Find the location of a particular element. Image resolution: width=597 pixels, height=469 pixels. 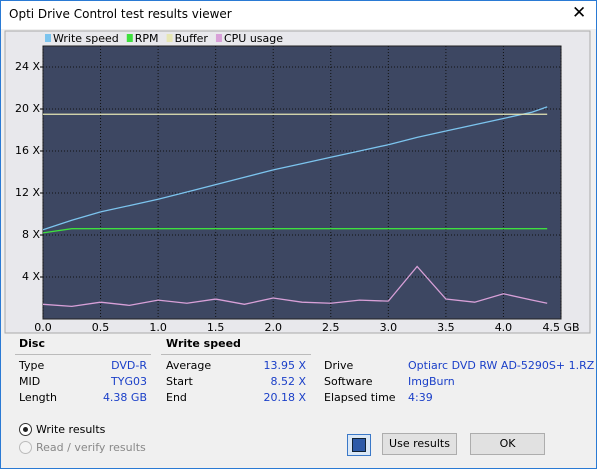

x-tick-label: 4.0 is located at coordinates (504, 327).